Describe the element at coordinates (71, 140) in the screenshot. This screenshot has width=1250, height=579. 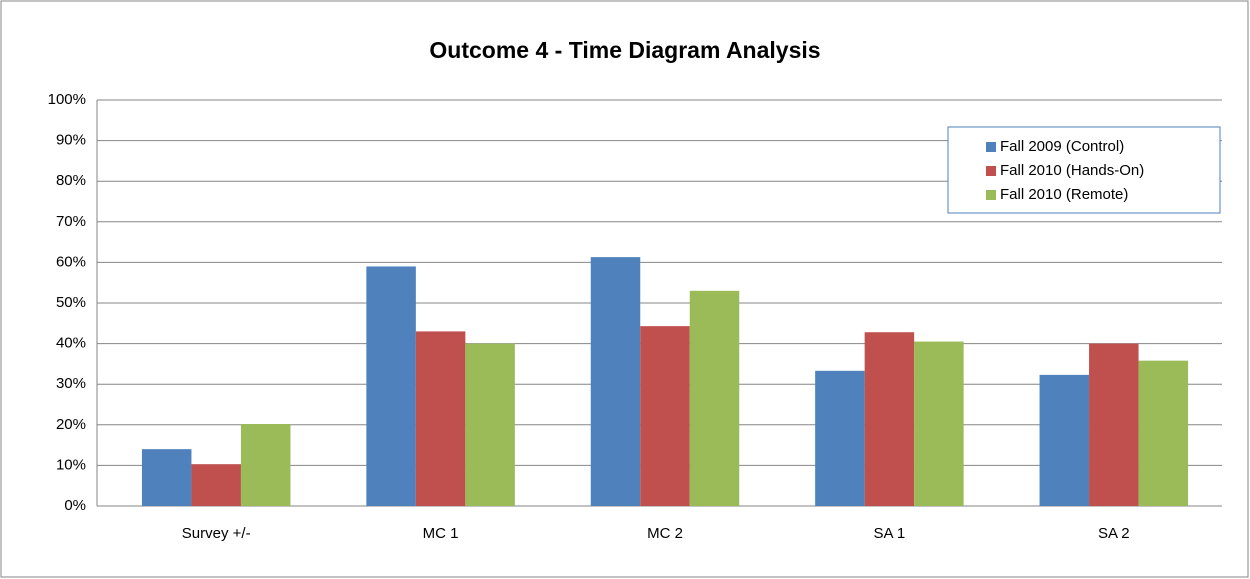
I see `y-tick-label: 90%` at that location.